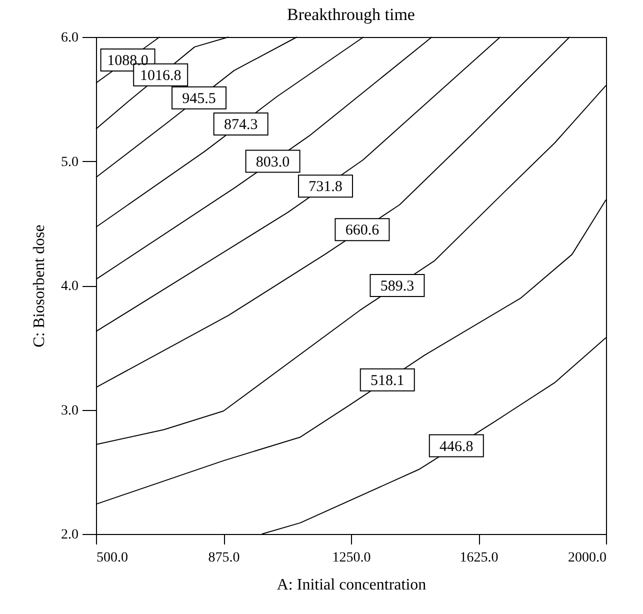 This screenshot has height=614, width=643. Describe the element at coordinates (351, 558) in the screenshot. I see `x-tick-label: 1250.0` at that location.